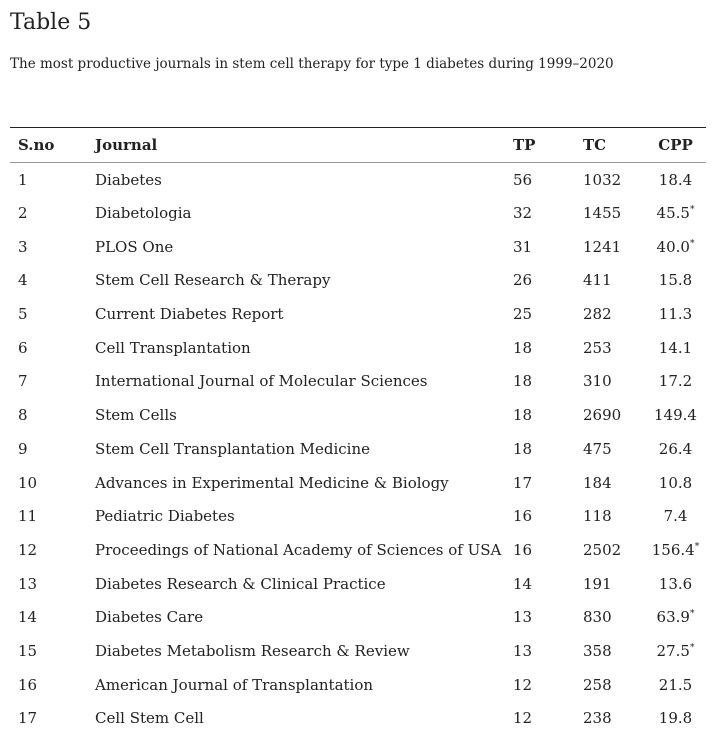 The height and width of the screenshot is (743, 724). Describe the element at coordinates (540, 213) in the screenshot. I see `table-cell: 32` at that location.